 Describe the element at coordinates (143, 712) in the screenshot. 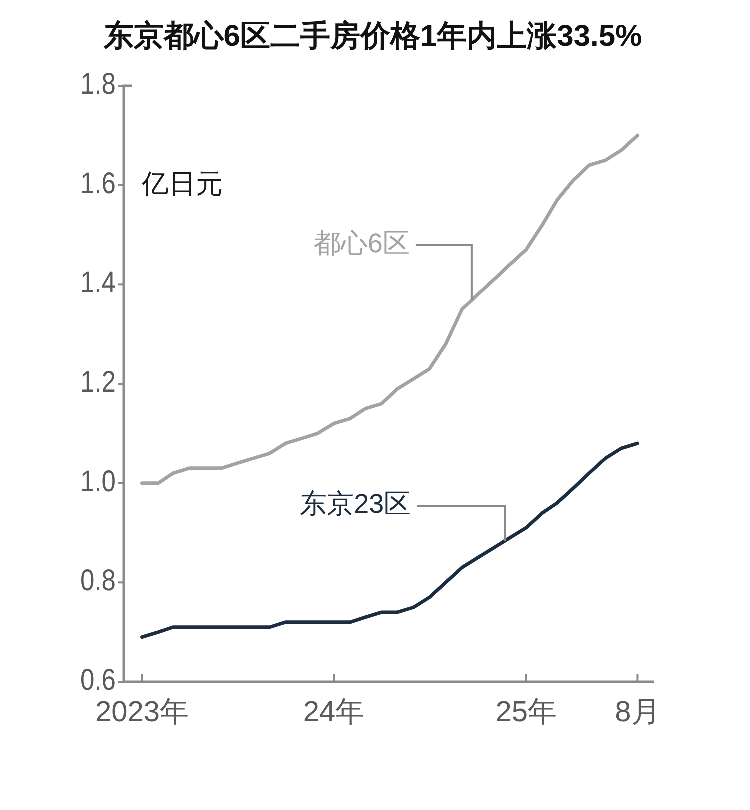

I see `x-tick-label: 2023年` at that location.